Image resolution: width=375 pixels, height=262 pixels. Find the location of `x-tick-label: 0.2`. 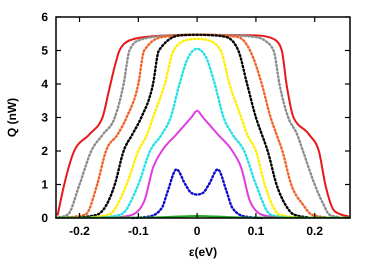

x-tick-label: 0.2 is located at coordinates (315, 231).